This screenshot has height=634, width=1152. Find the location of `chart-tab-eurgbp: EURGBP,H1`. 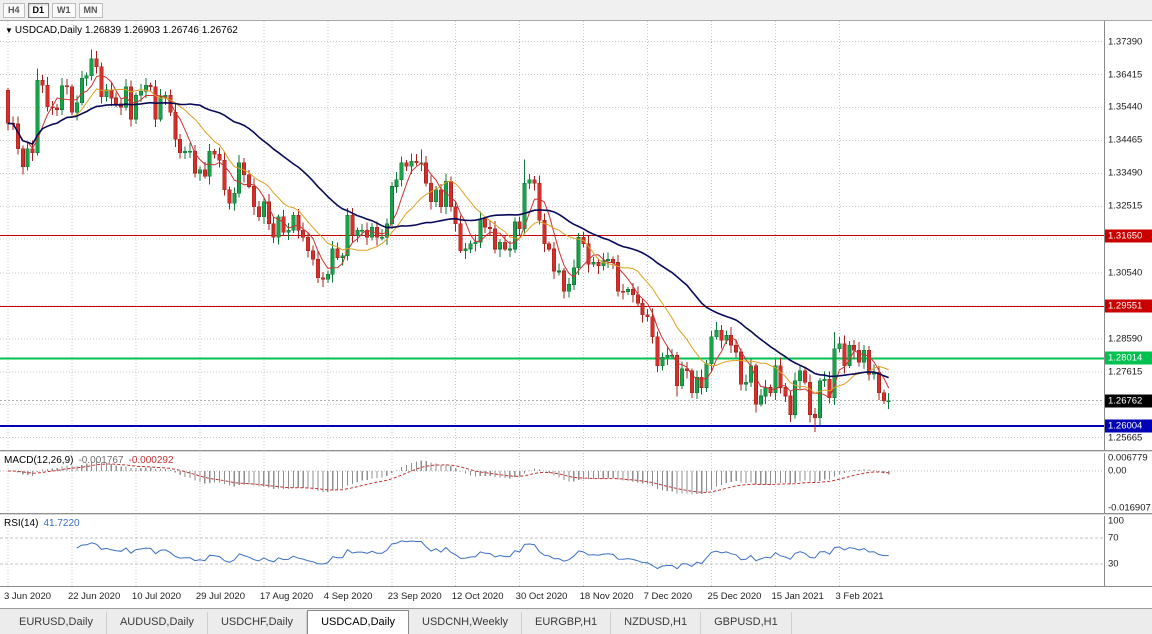

chart-tab-eurgbp: EURGBP,H1 is located at coordinates (567, 623).